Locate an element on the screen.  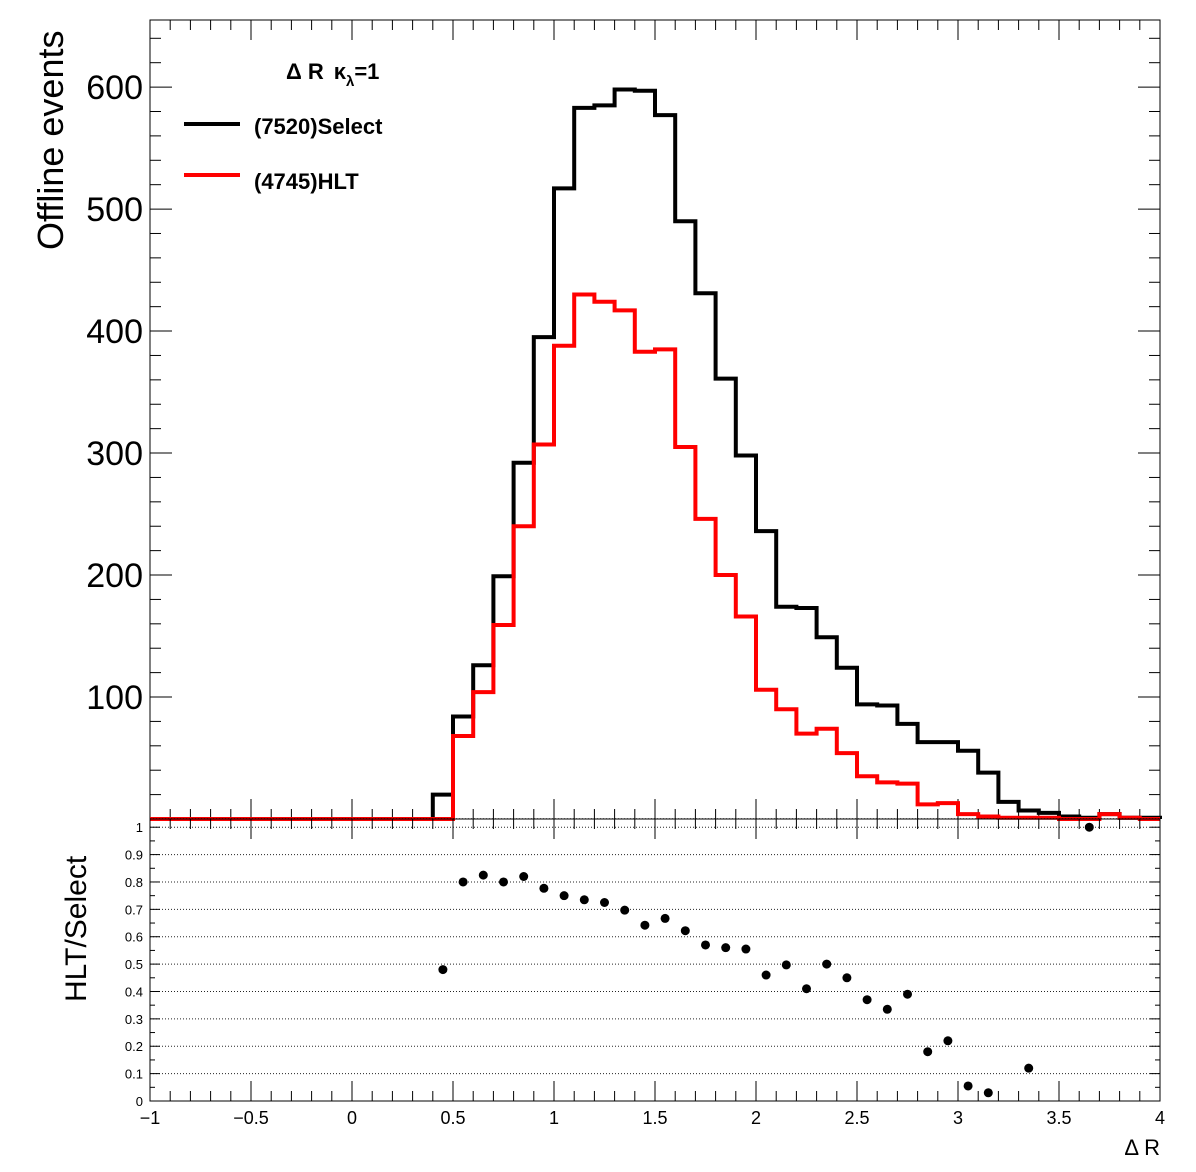
legend-title-delta: Δ is located at coordinates (294, 71).